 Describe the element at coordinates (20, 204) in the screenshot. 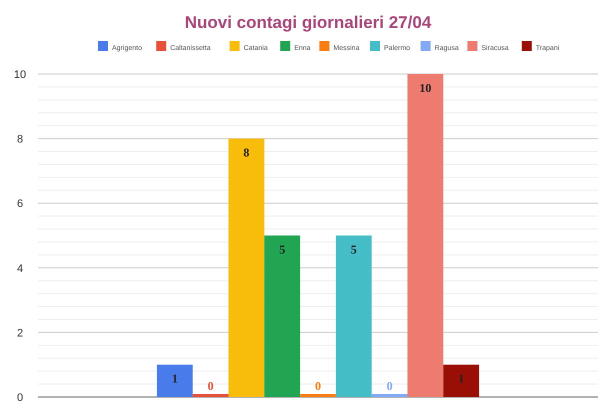

I see `y-tick-label: 6` at that location.